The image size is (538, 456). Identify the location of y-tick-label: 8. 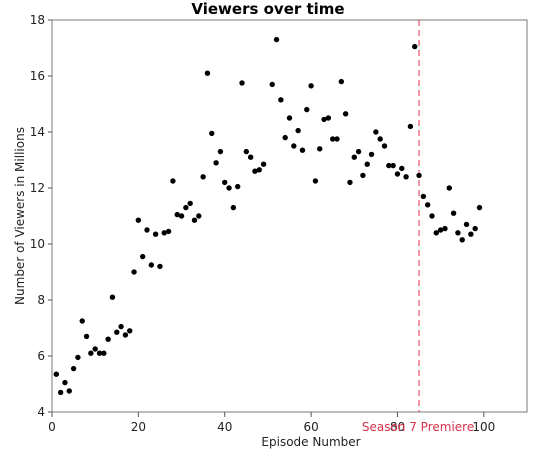
(41, 300).